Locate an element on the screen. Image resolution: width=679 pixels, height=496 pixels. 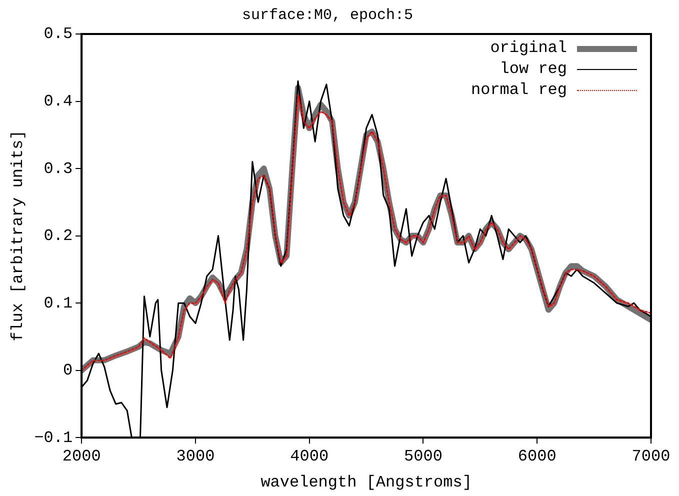
y-tick-label: 0 is located at coordinates (67, 371).